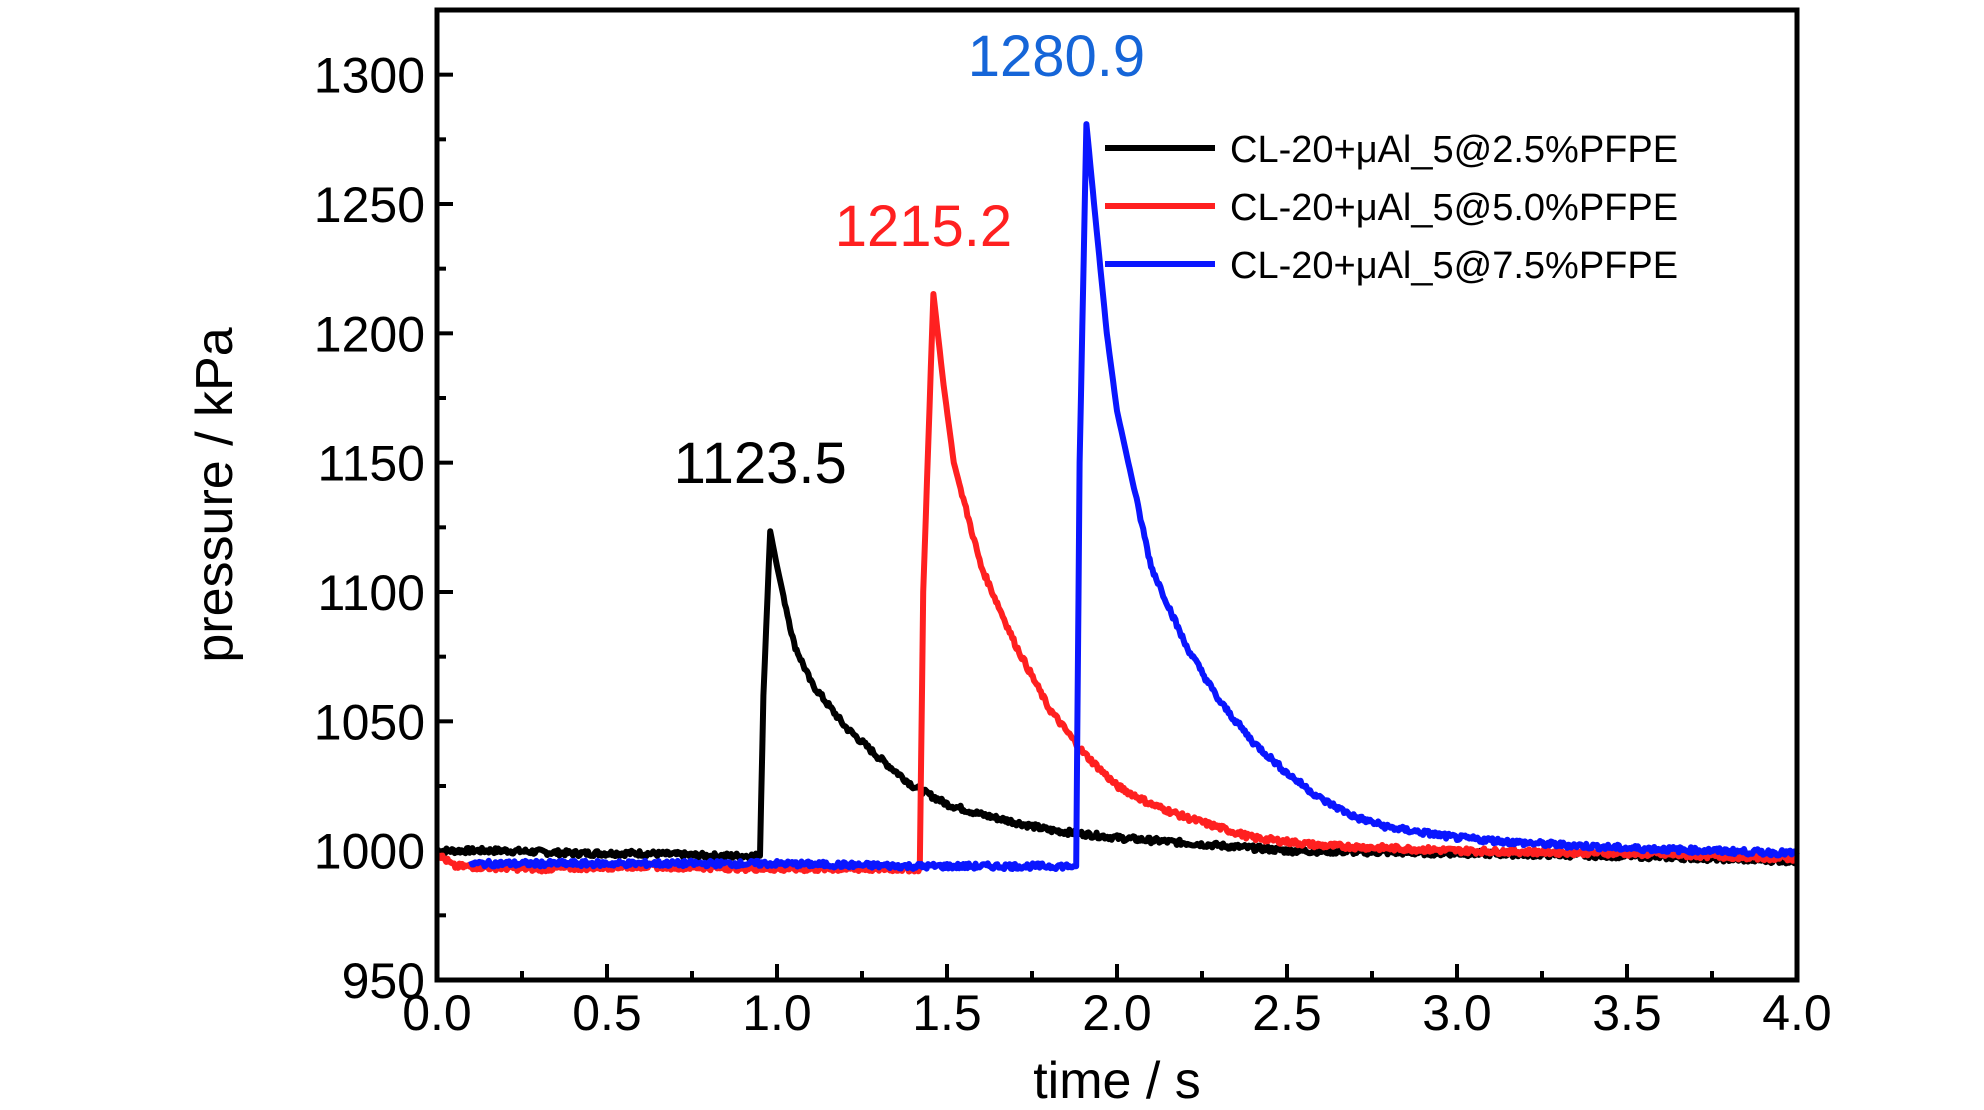 The width and height of the screenshot is (1984, 1110). What do you see at coordinates (1056, 56) in the screenshot?
I see `peak-label-3: 1280.9` at bounding box center [1056, 56].